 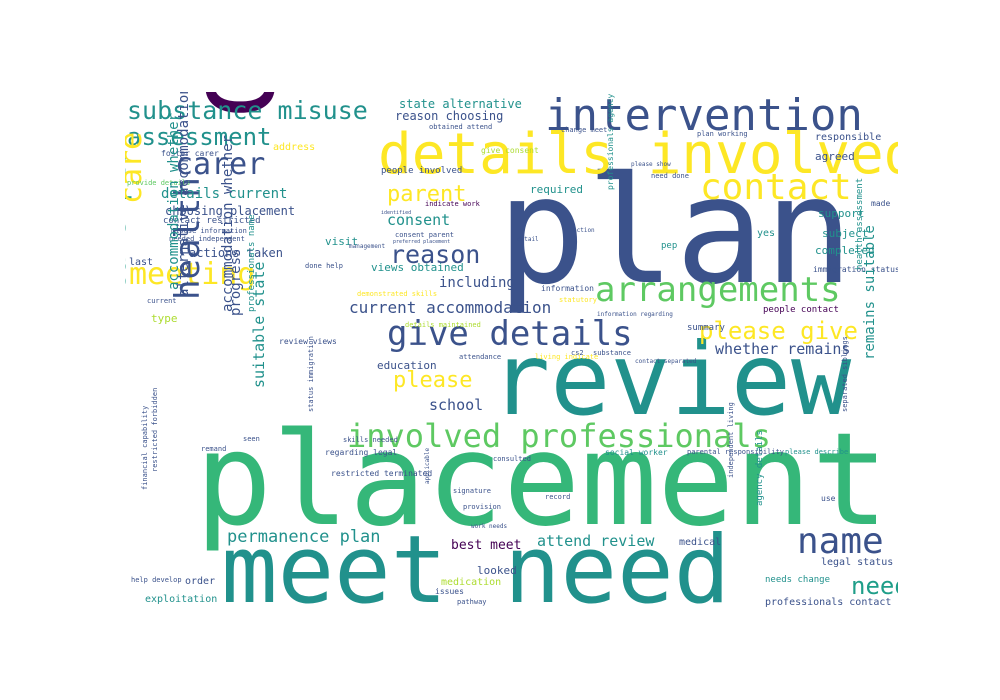 I want to click on word-support: support, so click(x=841, y=213).